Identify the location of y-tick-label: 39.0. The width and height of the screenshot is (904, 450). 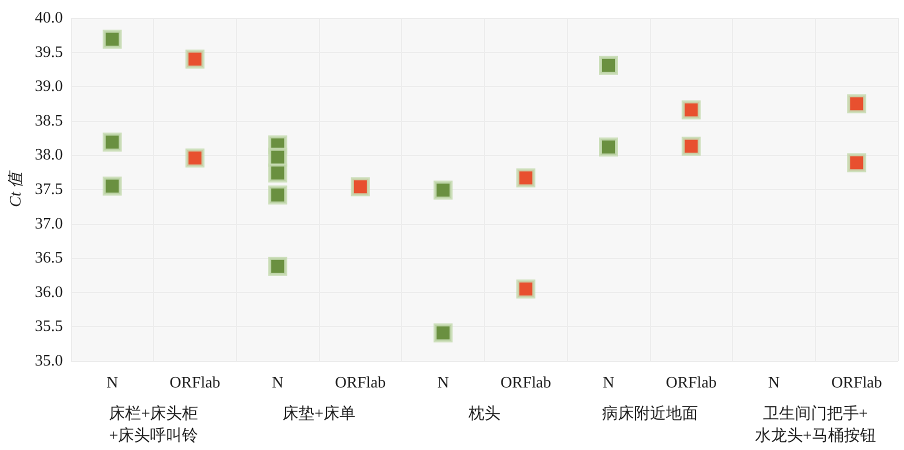
(48, 87).